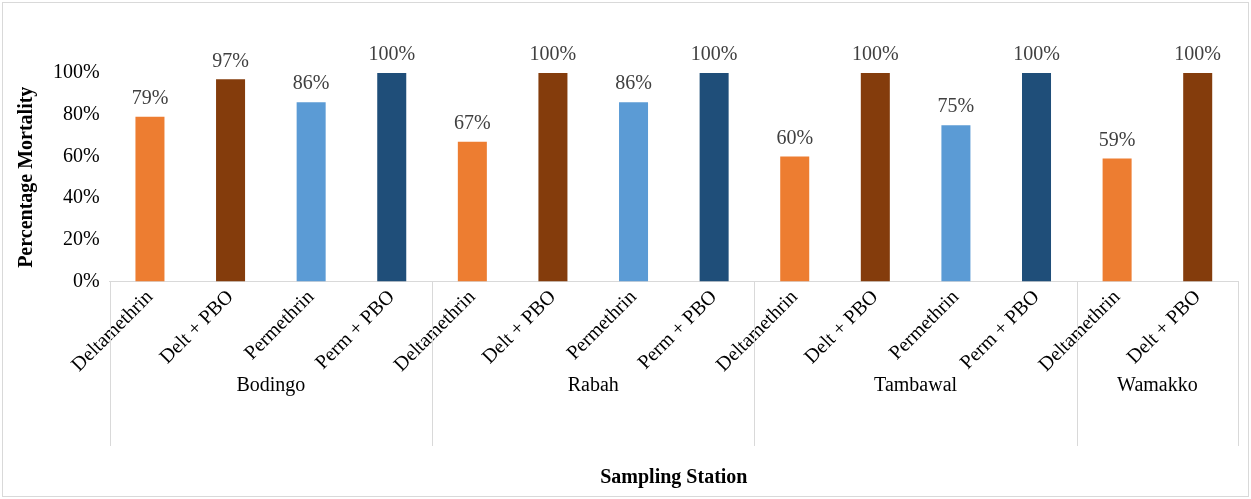 The height and width of the screenshot is (499, 1251). What do you see at coordinates (1117, 138) in the screenshot?
I see `data-label: 59%` at bounding box center [1117, 138].